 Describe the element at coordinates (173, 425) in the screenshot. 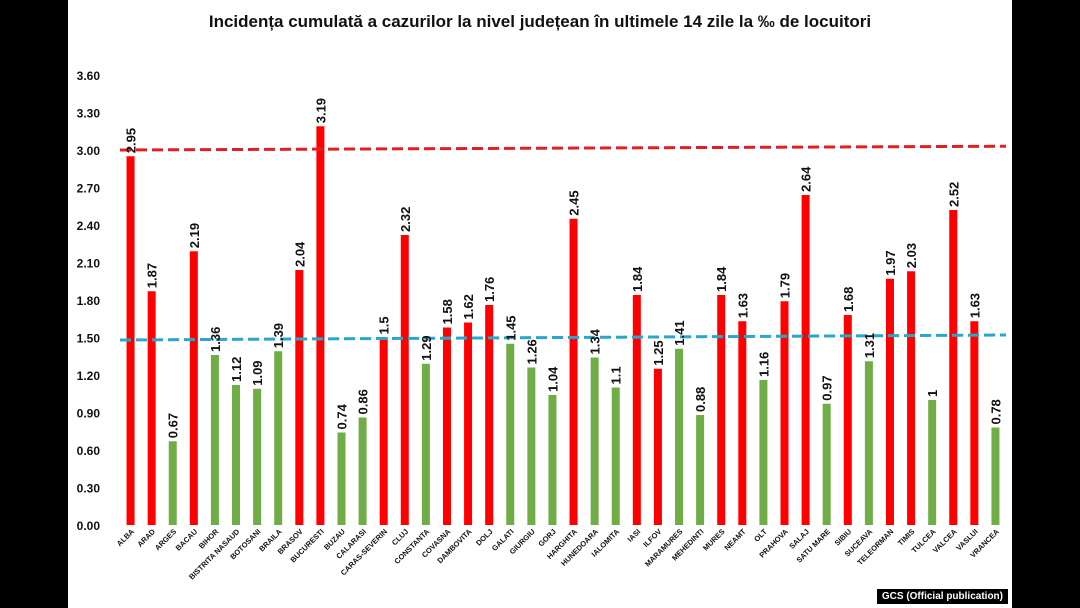

I see `value-label: 0.67` at that location.